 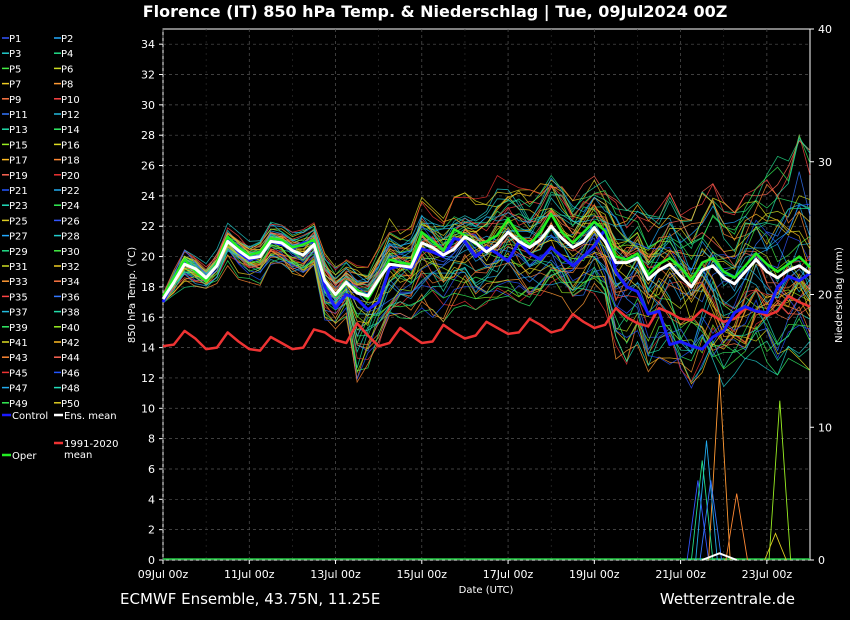 What do you see at coordinates (70, 115) in the screenshot?
I see `legend-label: P12` at bounding box center [70, 115].